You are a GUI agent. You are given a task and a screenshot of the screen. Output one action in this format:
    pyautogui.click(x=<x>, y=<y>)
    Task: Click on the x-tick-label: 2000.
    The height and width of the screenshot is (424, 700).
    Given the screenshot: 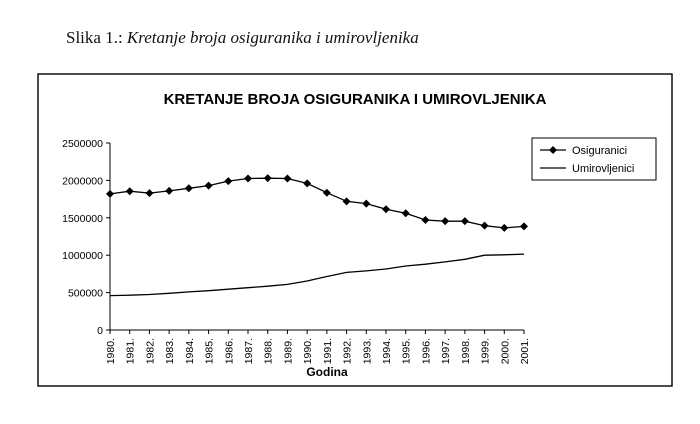 What is the action you would take?
    pyautogui.click(x=505, y=351)
    